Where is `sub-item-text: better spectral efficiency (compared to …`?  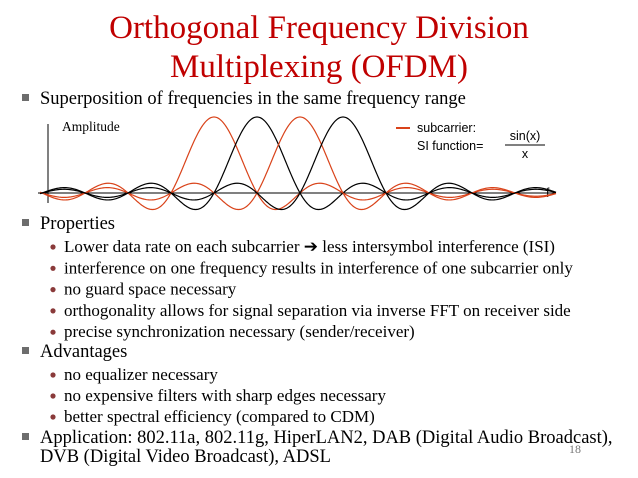 sub-item-text: better spectral efficiency (compared to … is located at coordinates (219, 416).